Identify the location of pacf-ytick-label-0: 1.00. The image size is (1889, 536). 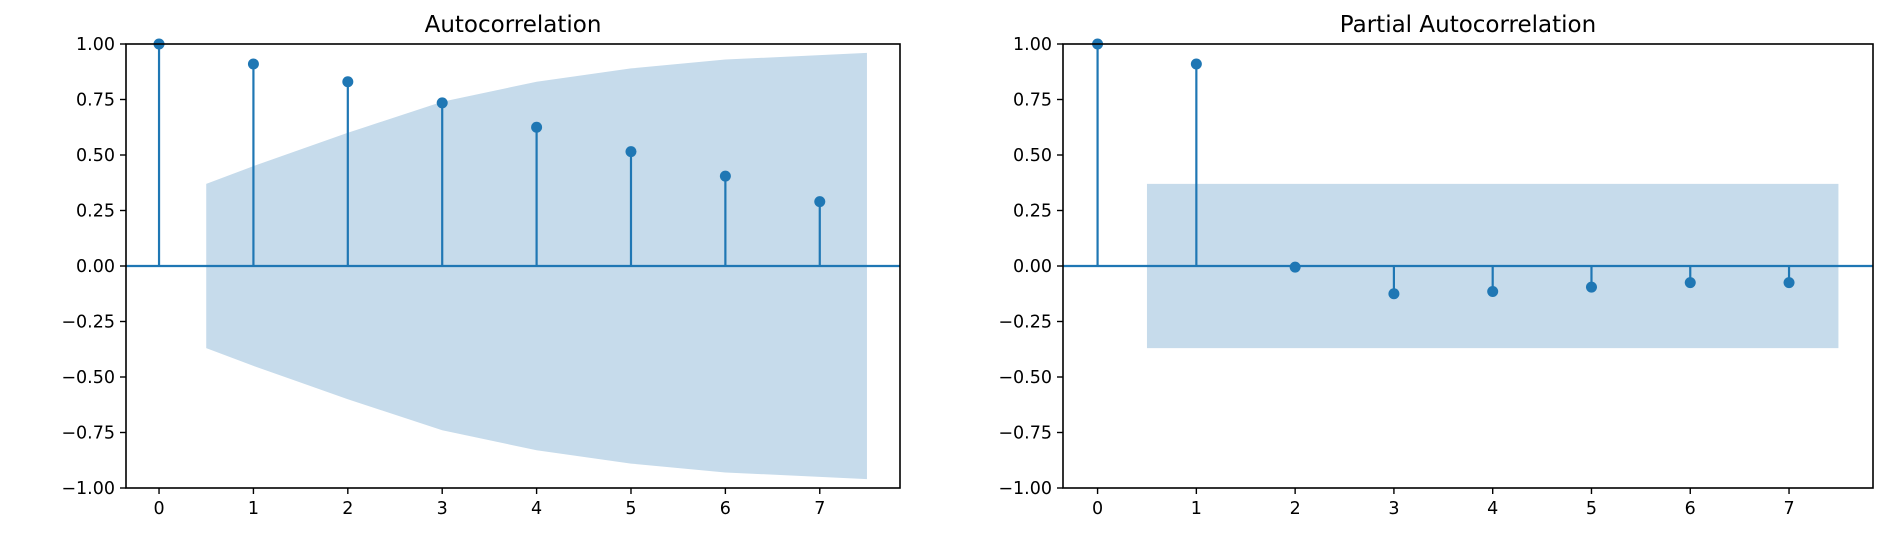
(1032, 45).